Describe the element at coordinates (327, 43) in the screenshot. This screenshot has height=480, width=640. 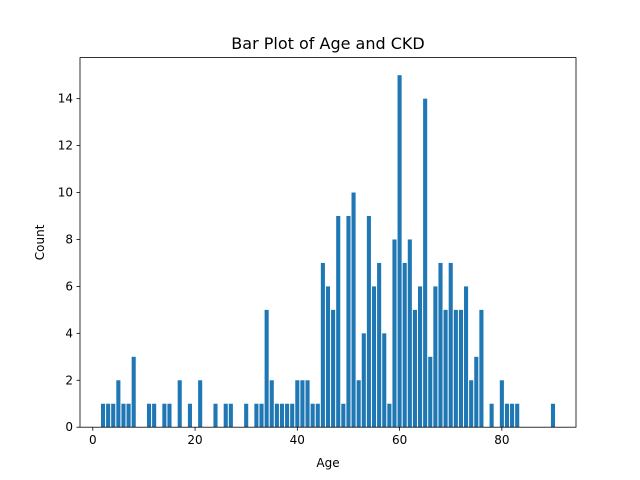
I see `chart-title: Bar Plot of Age and CKD` at that location.